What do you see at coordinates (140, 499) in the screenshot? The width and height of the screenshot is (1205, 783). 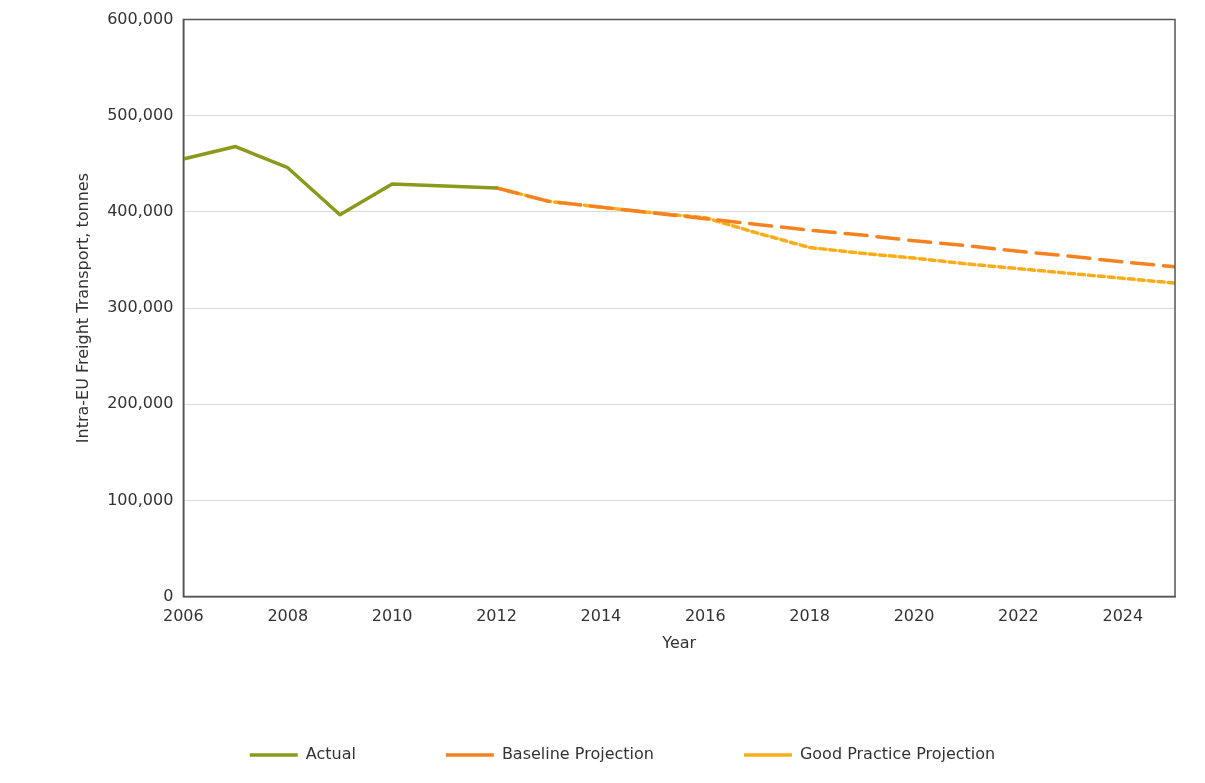 I see `y-tick-label: 100,000` at bounding box center [140, 499].